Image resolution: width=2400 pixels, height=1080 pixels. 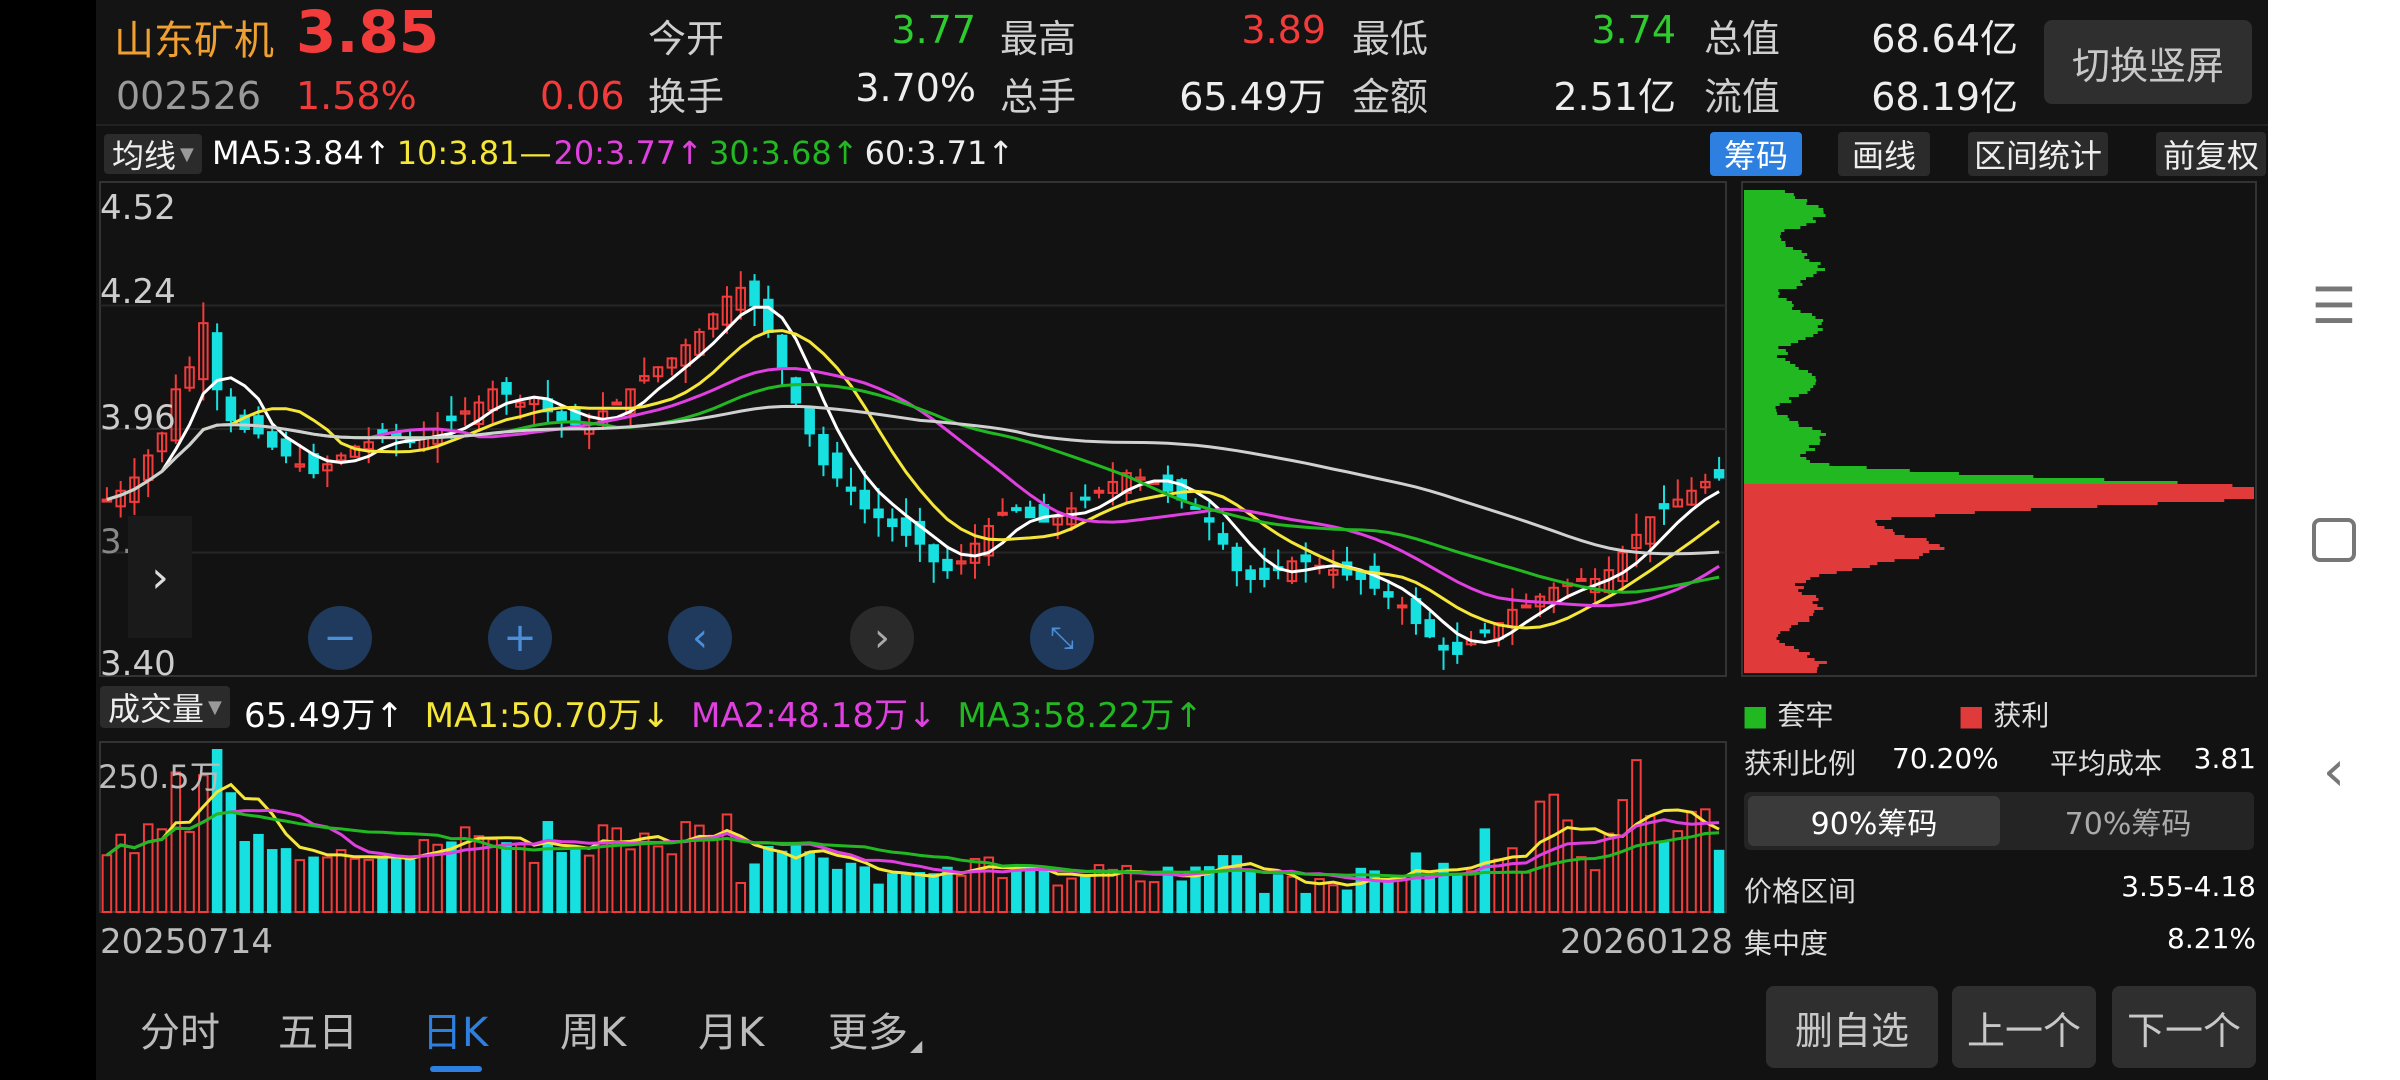 I want to click on tab-monthly-k: 月K, so click(x=731, y=1033).